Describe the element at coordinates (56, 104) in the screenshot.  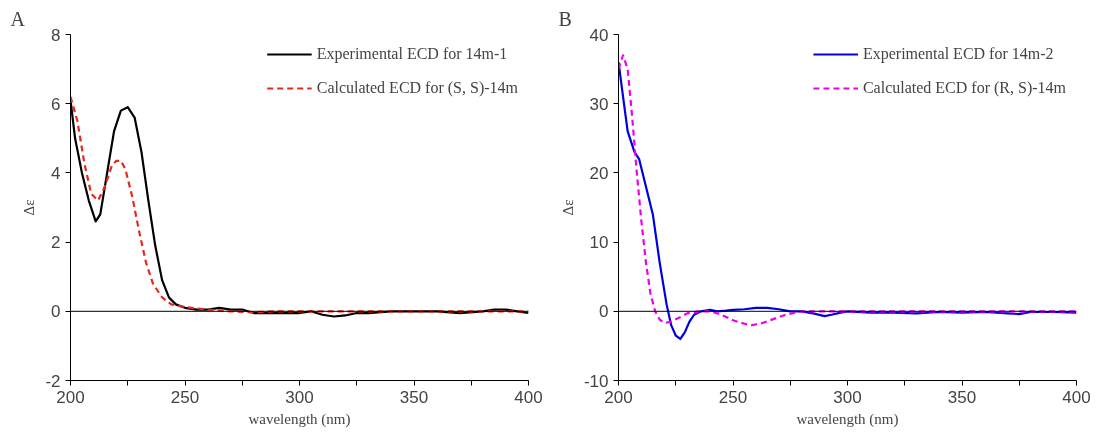
I see `y-tick-label: 6` at that location.